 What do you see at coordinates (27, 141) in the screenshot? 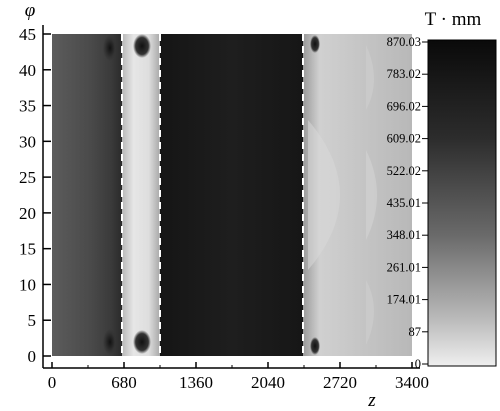
I see `y-tick-label: 30` at bounding box center [27, 141].